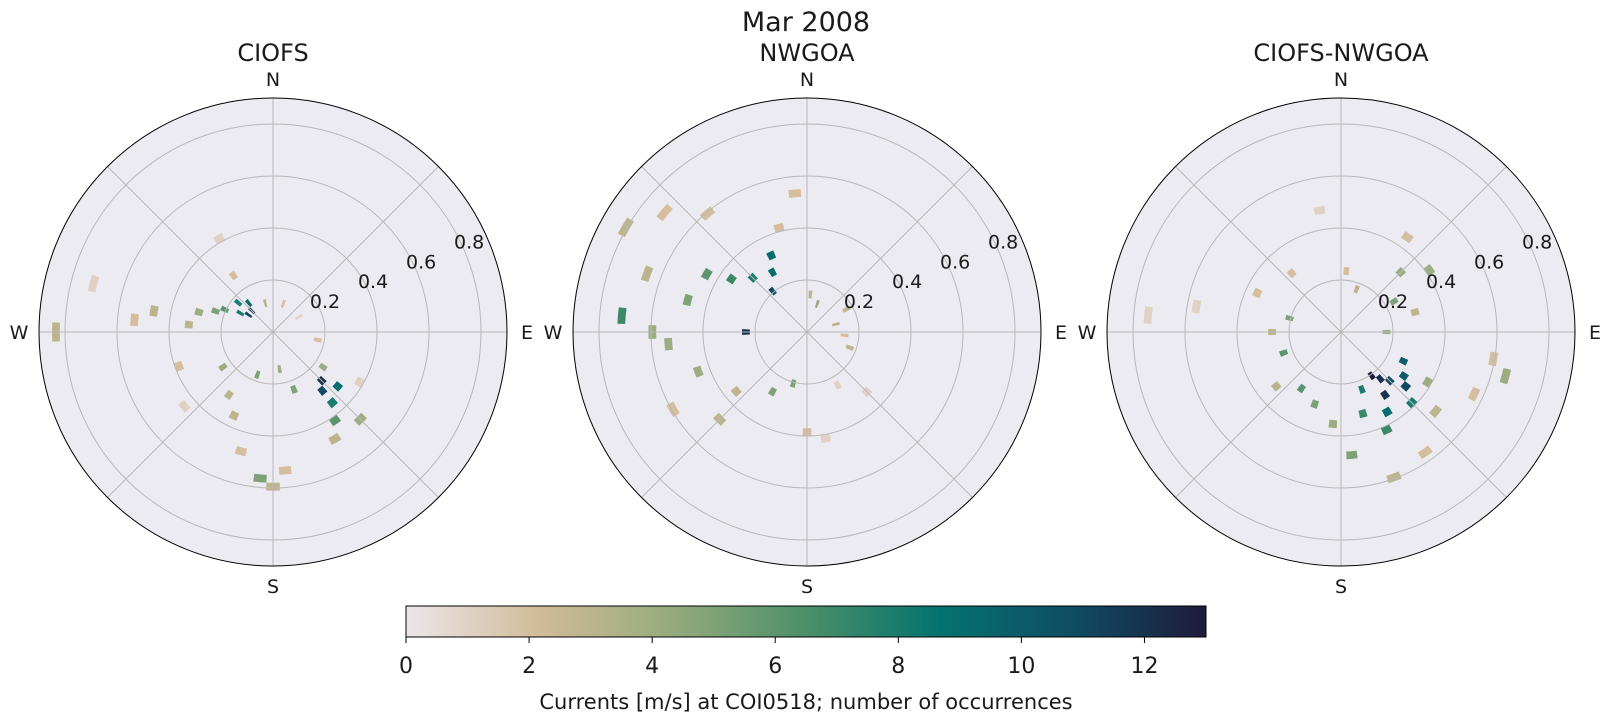  I want to click on wind-rose-title: CIOFS-NWGOA, so click(1341, 53).